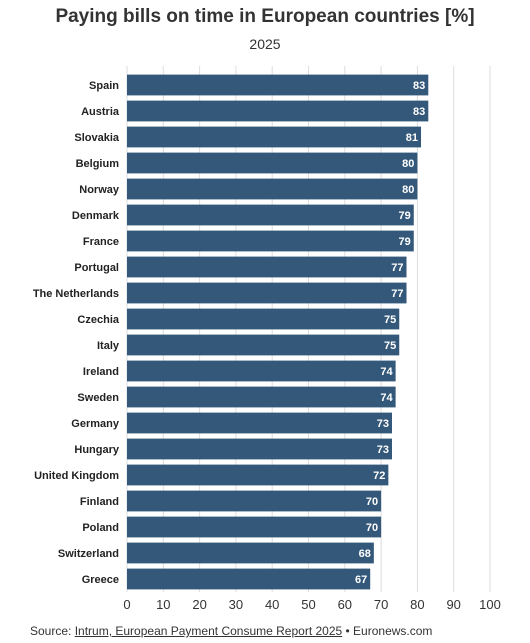 This screenshot has width=530, height=643. What do you see at coordinates (100, 580) in the screenshot?
I see `category-label: Greece` at bounding box center [100, 580].